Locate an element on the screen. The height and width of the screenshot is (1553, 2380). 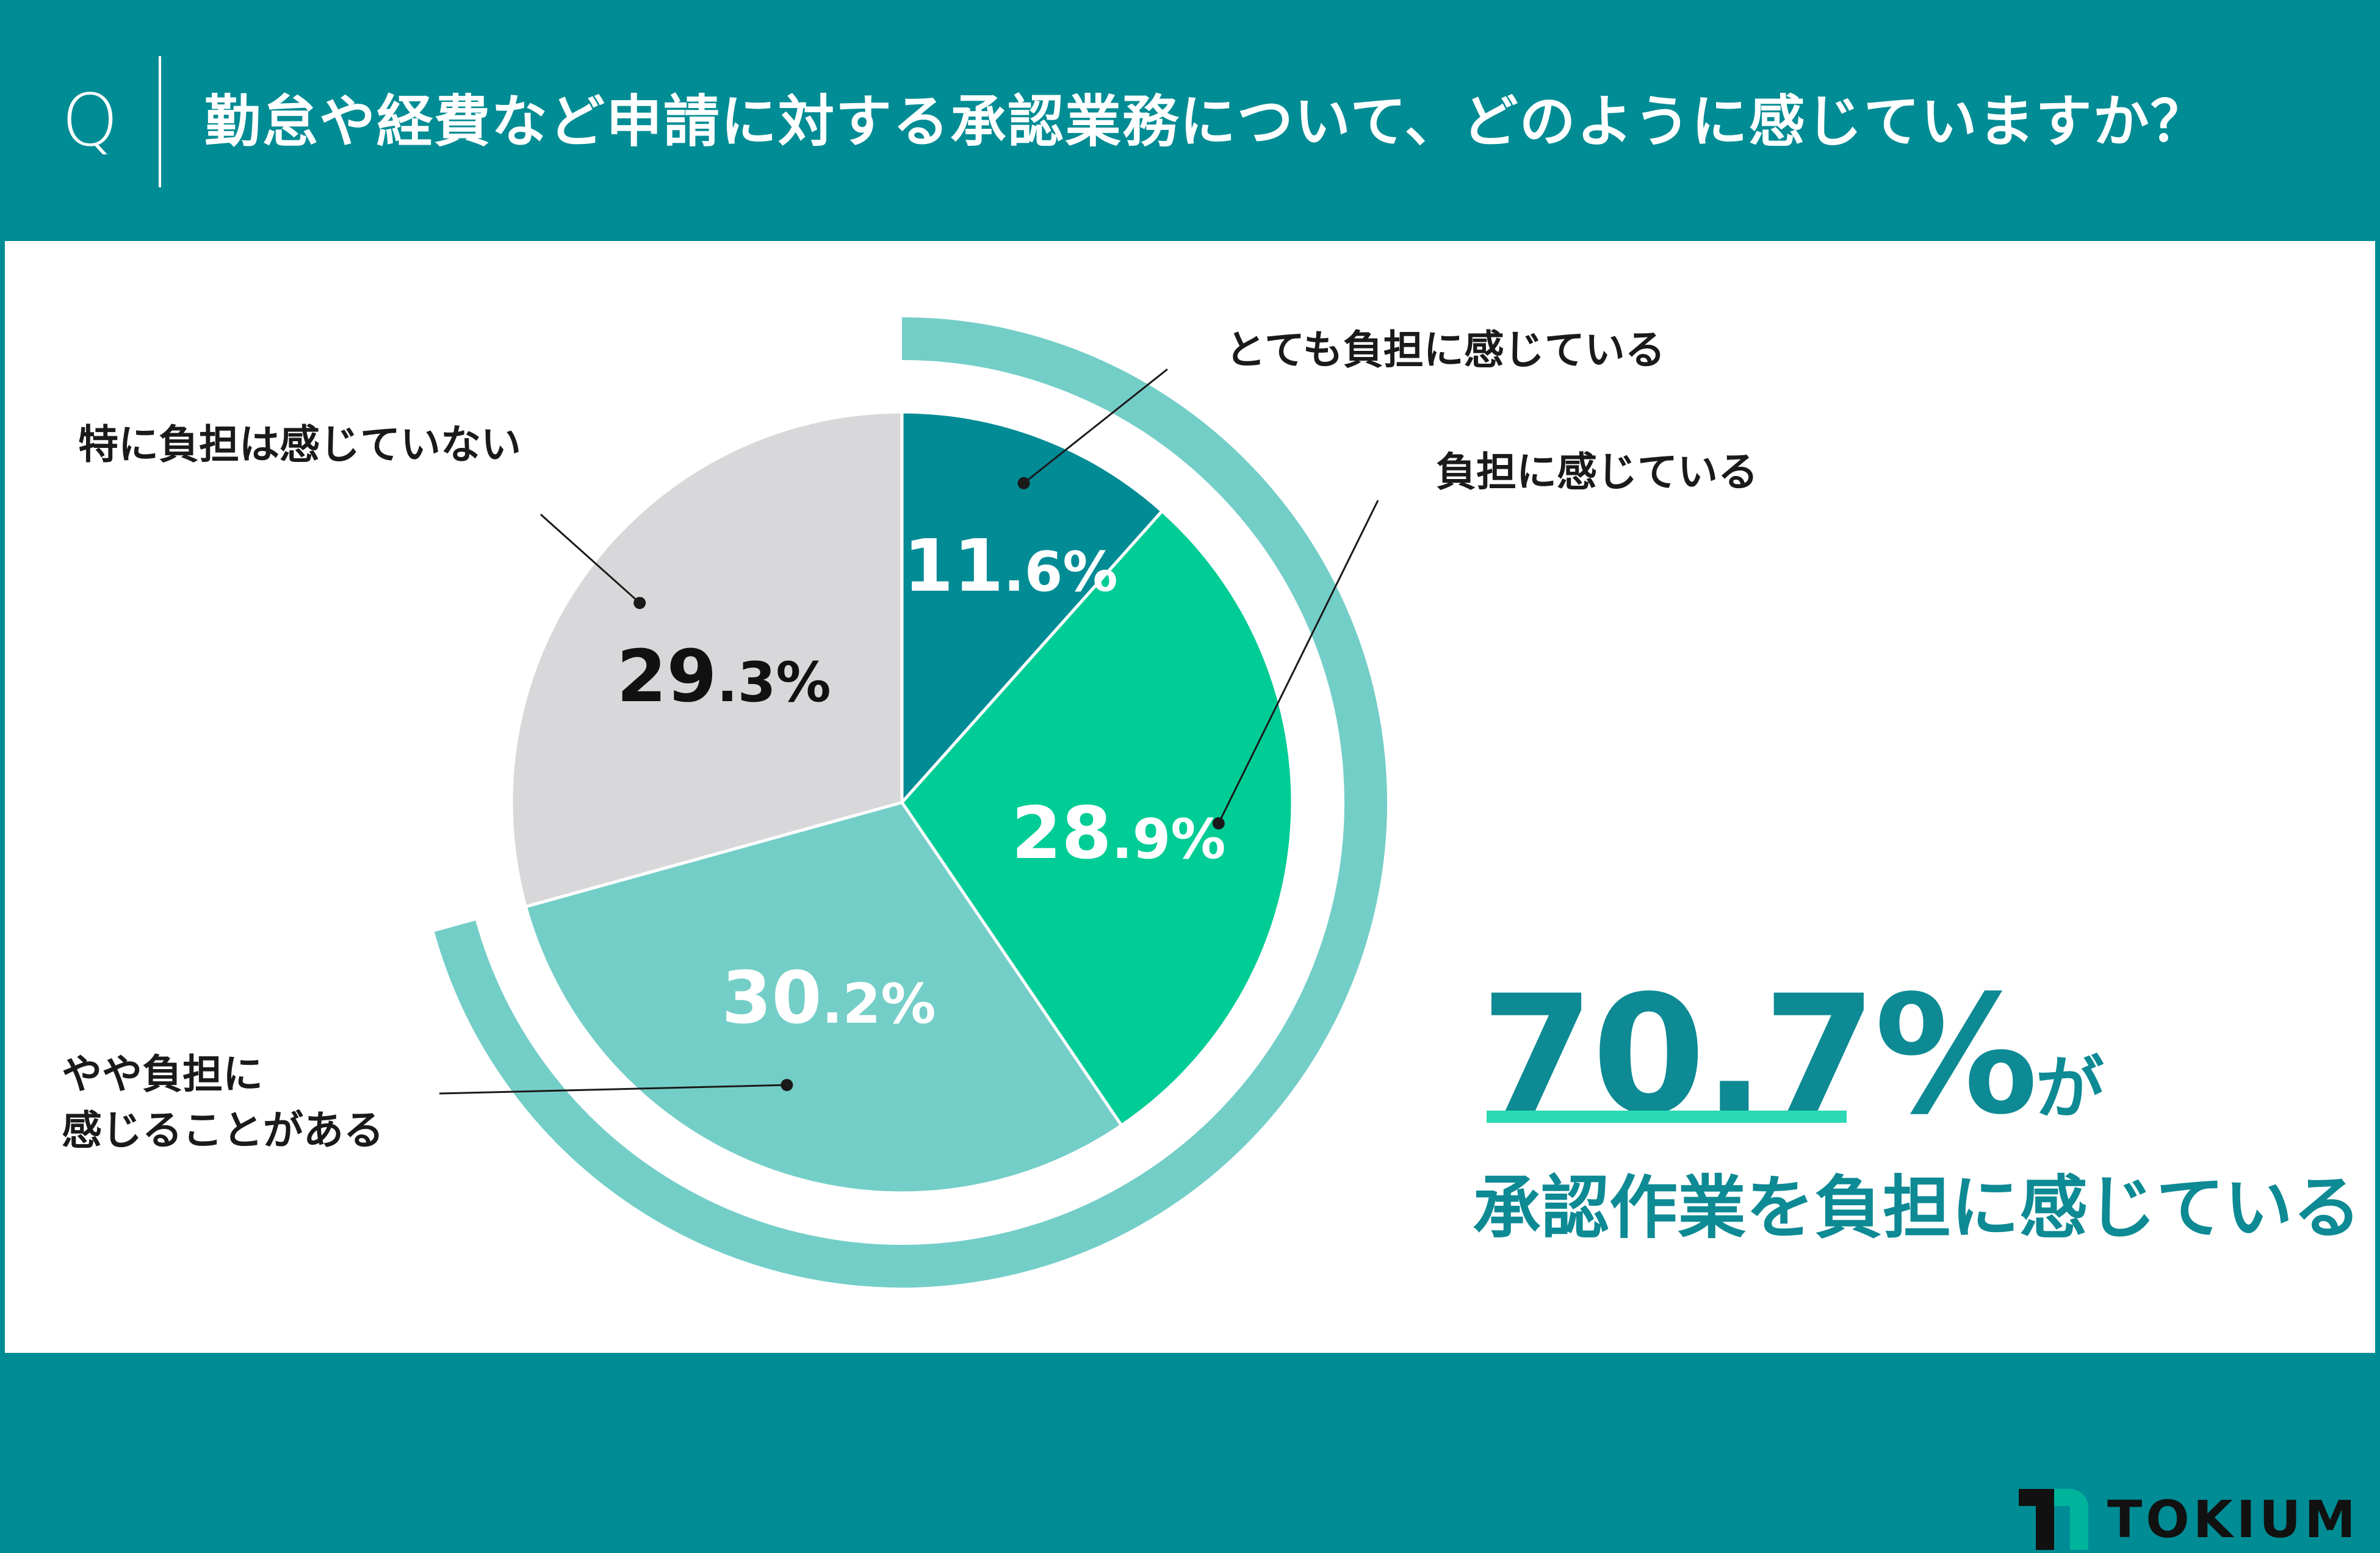
summary-total: 70.7%が is located at coordinates (1792, 1055).